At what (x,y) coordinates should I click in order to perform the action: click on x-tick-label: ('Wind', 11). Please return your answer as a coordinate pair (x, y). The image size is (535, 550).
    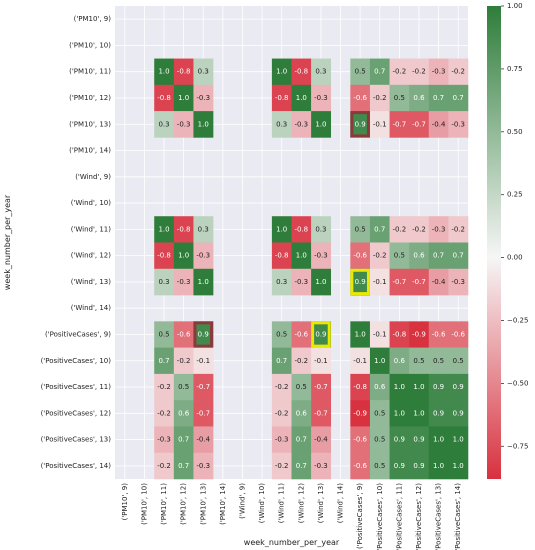
    Looking at the image, I should click on (282, 503).